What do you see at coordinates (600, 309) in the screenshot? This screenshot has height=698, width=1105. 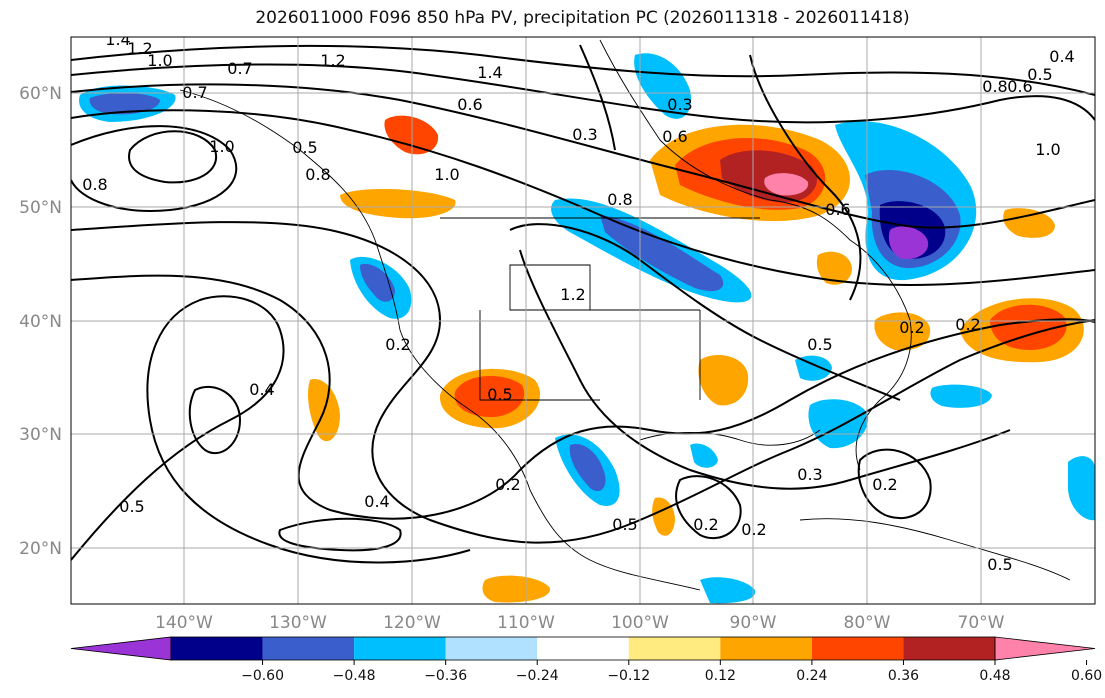 I see `state-borders` at bounding box center [600, 309].